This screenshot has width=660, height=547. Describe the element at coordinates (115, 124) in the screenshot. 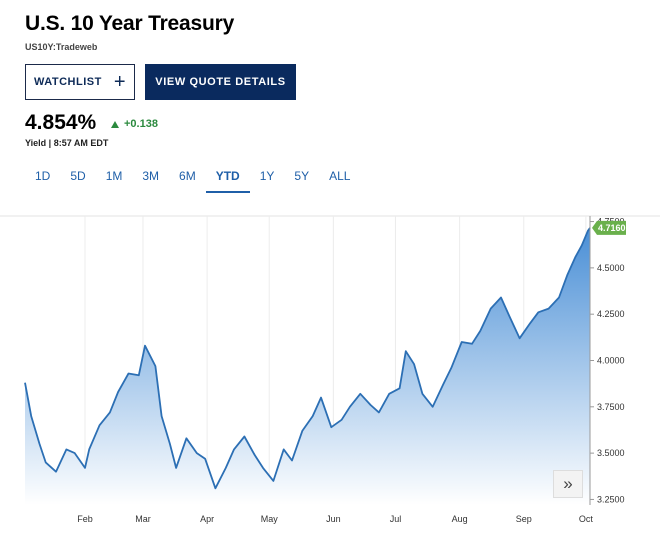

I see `up-triangle-icon` at that location.